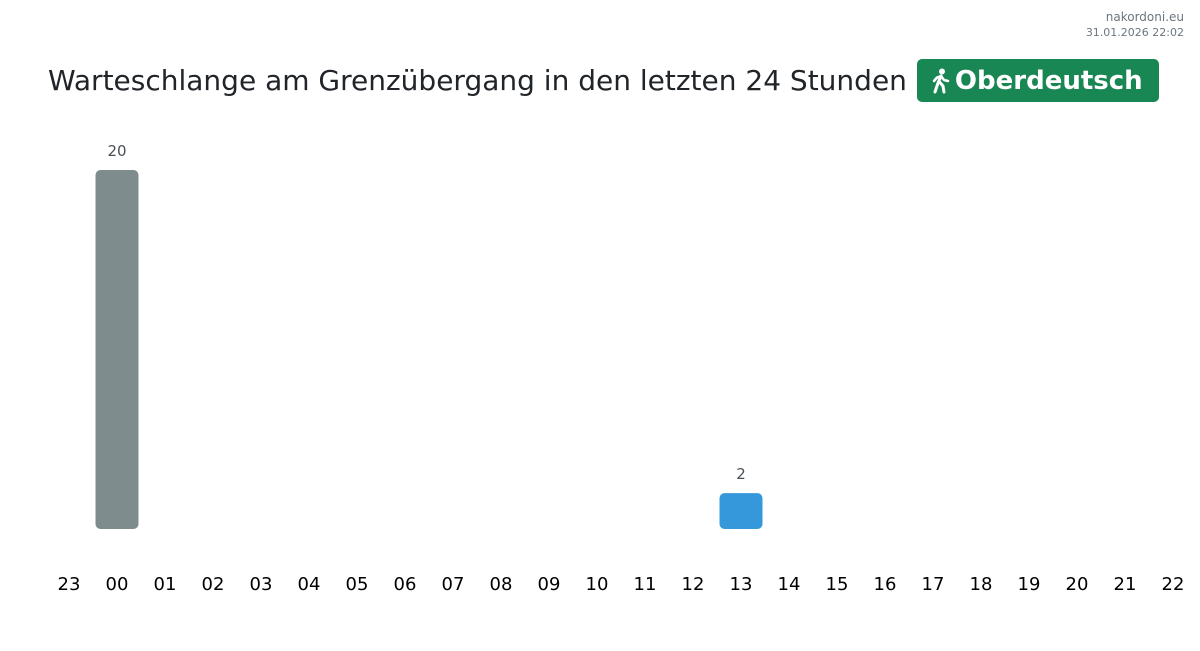 The image size is (1200, 651). Describe the element at coordinates (789, 584) in the screenshot. I see `x-tick-label-14: 14` at that location.